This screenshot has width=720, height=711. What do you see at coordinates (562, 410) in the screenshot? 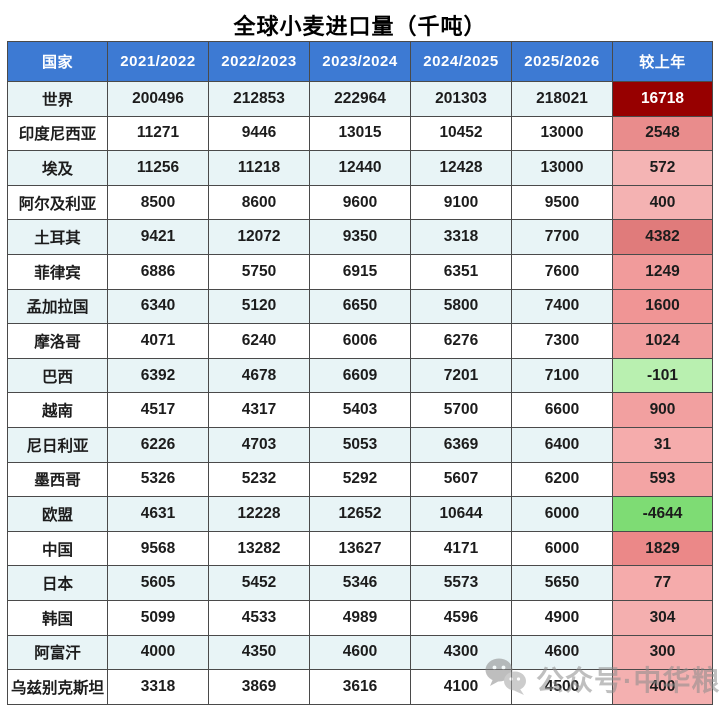
I see `value-cell: 6600` at bounding box center [562, 410].